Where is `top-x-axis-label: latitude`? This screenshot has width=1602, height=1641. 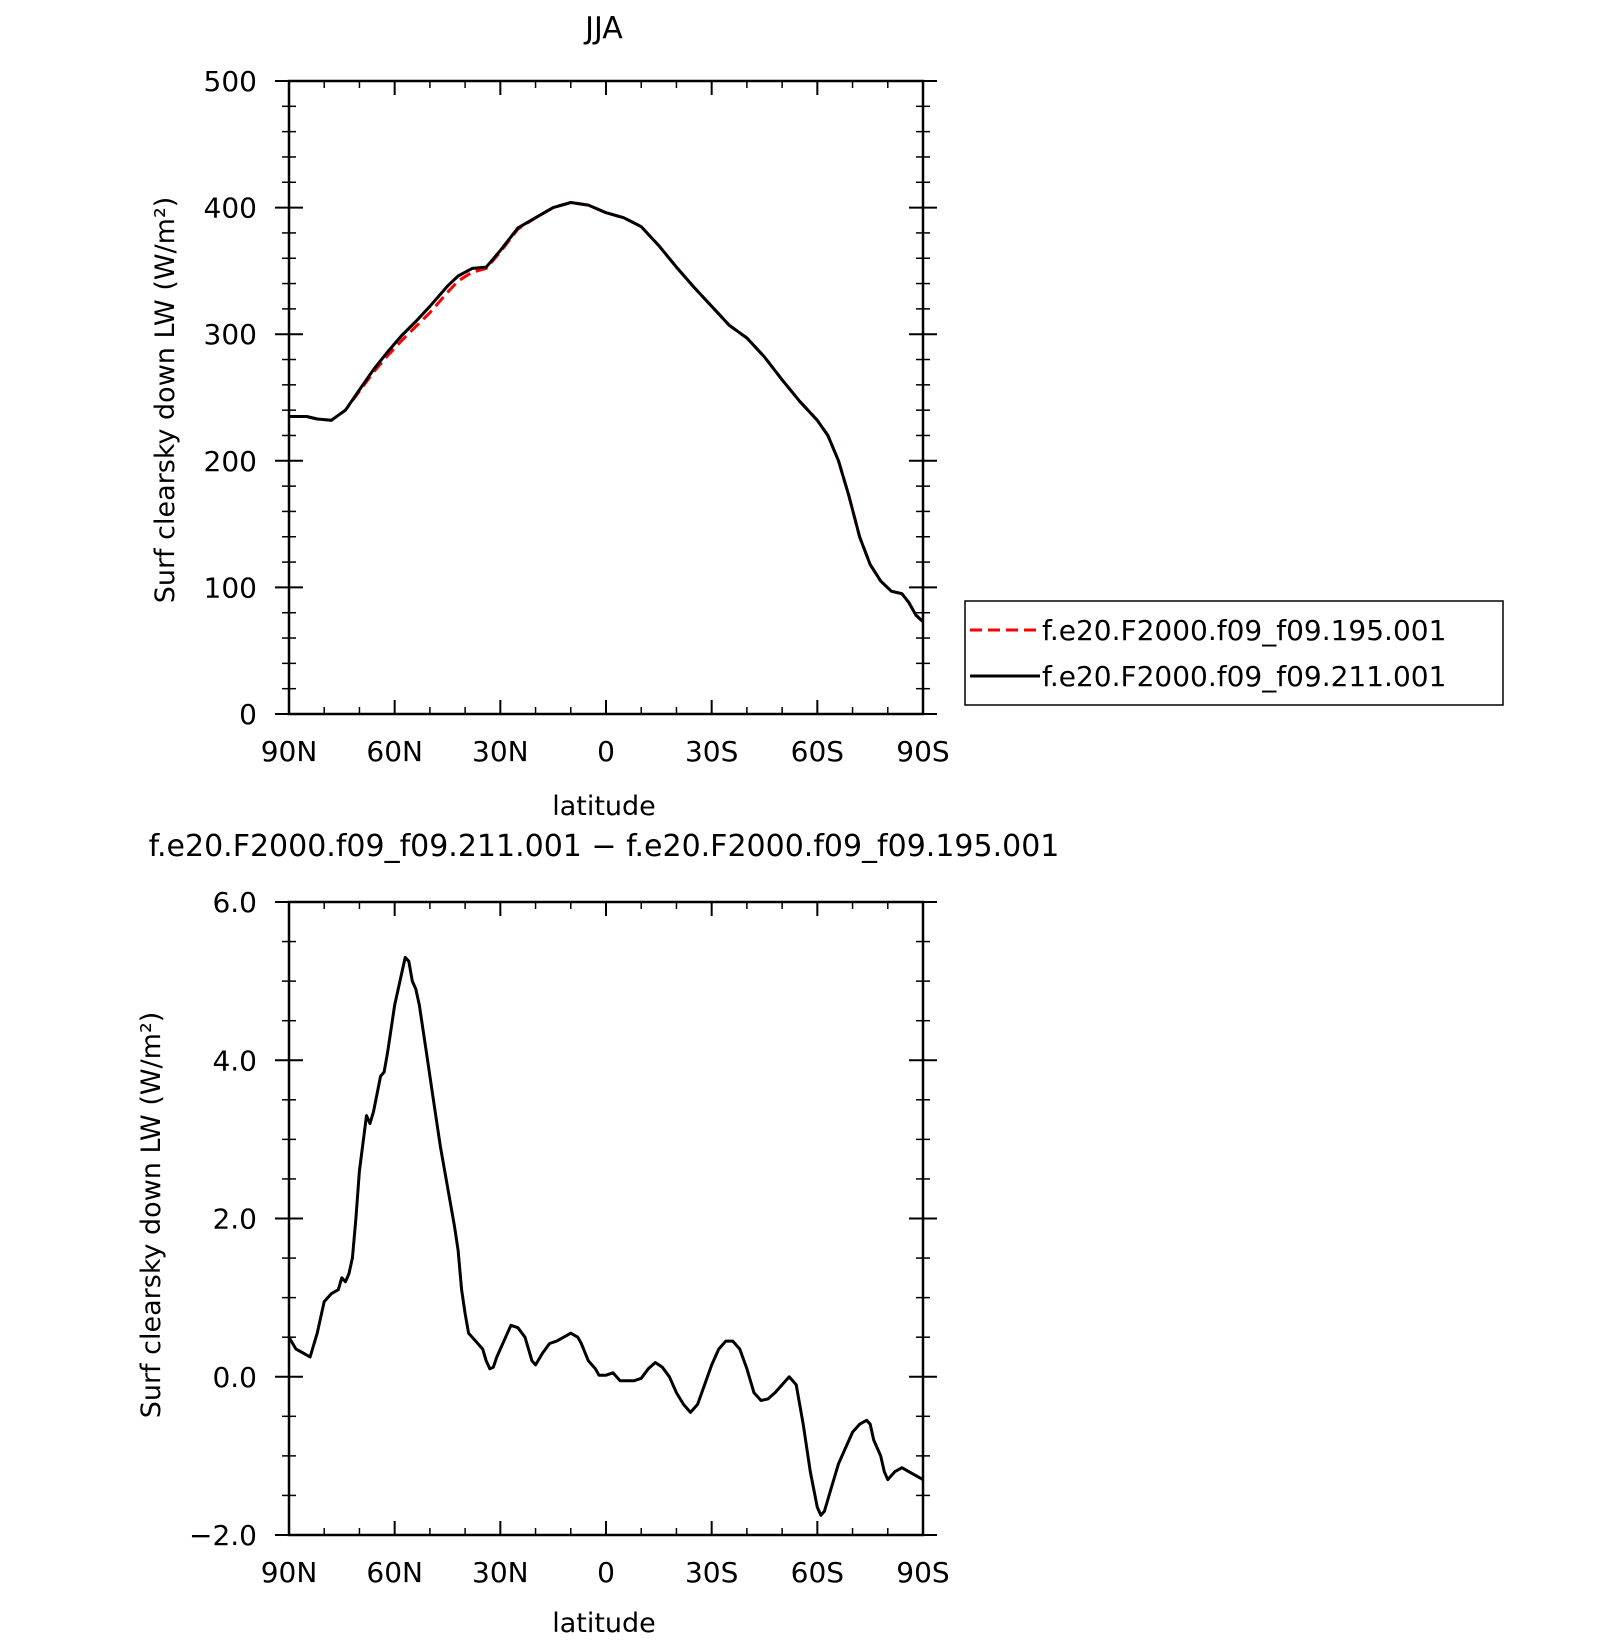 top-x-axis-label: latitude is located at coordinates (604, 806).